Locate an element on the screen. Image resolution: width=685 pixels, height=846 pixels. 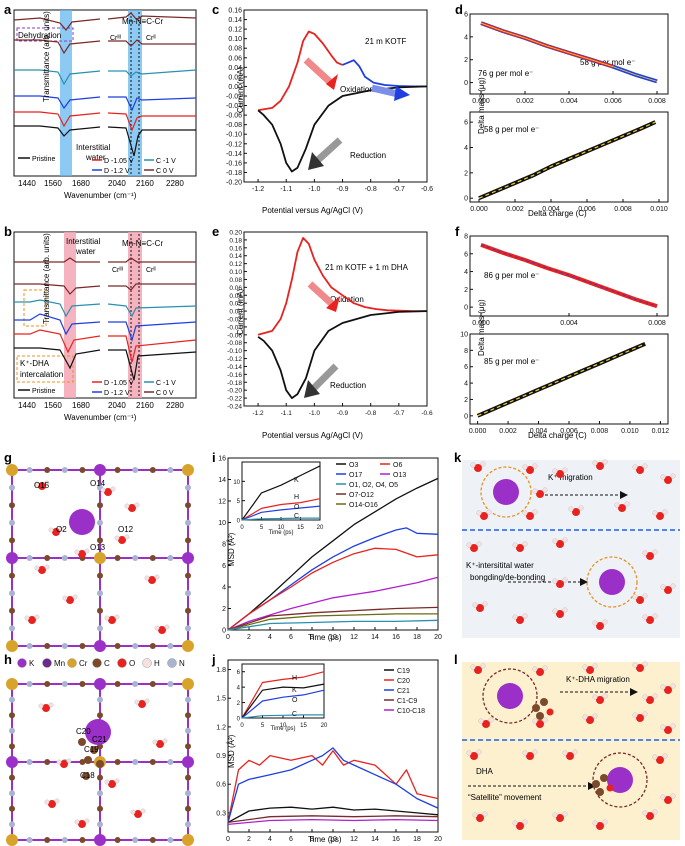
i-inset-xtick-label: 15 is located at coordinates (300, 528).